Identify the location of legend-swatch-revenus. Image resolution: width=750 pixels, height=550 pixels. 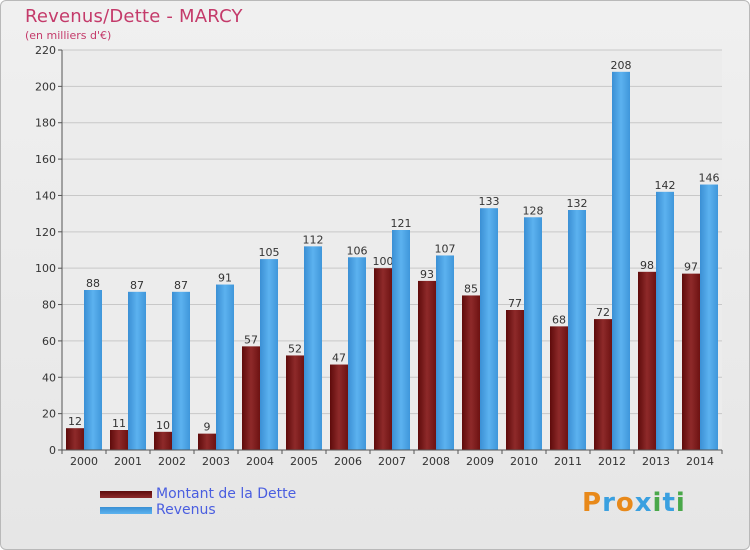
(126, 510).